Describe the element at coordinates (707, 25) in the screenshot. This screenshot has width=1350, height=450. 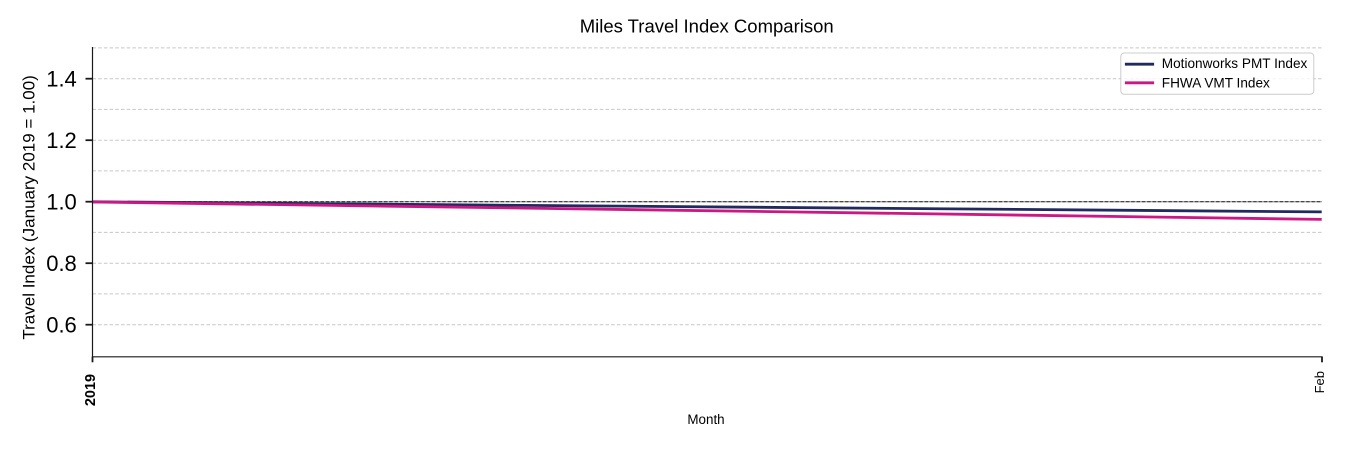
I see `svg-text: Miles Travel Index Comparison` at that location.